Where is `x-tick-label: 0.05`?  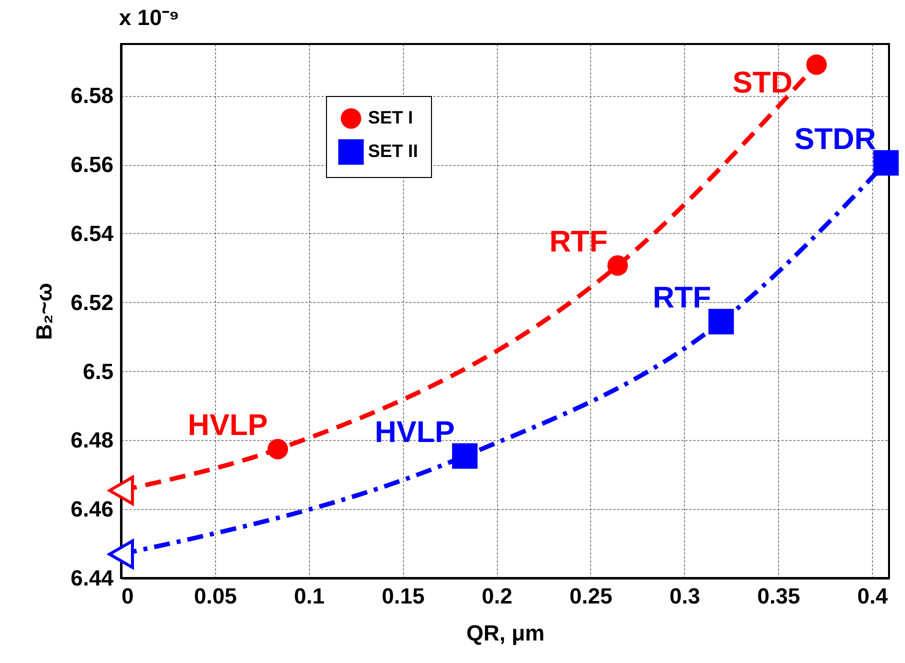
x-tick-label: 0.05 is located at coordinates (215, 596).